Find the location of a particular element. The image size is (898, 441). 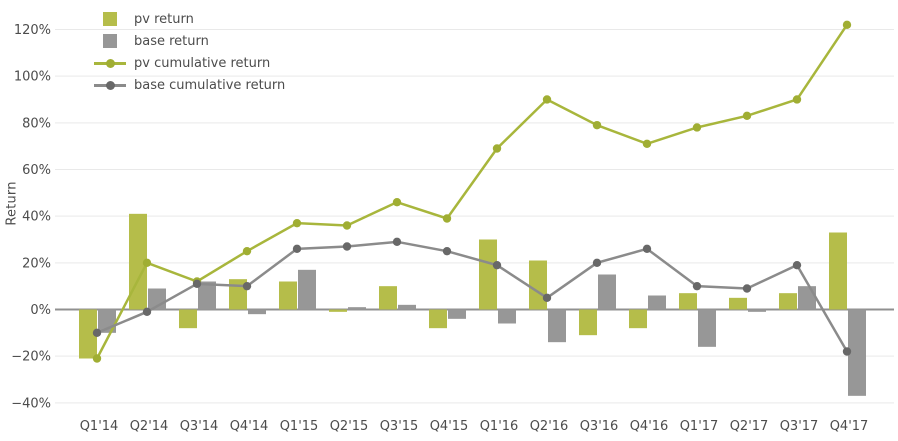

x-tick-label: Q4'16 is located at coordinates (649, 426).